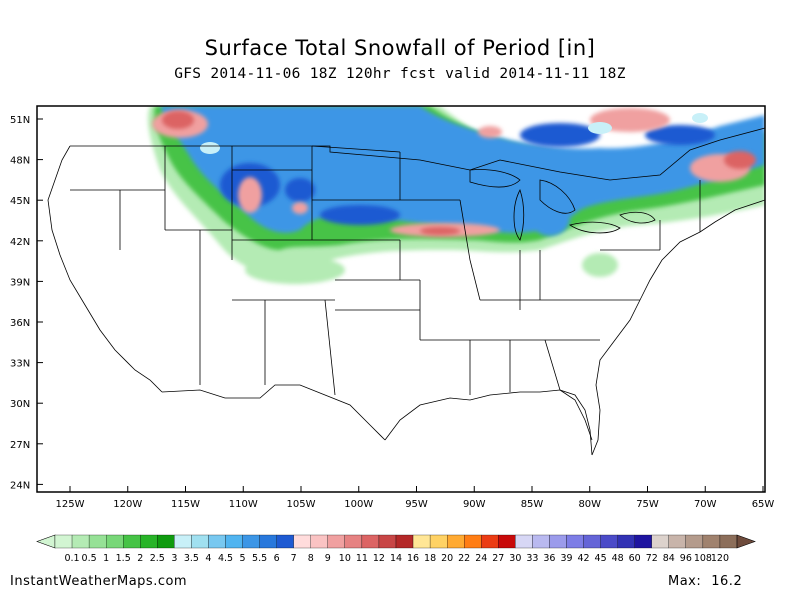 Image resolution: width=800 pixels, height=600 pixels. Describe the element at coordinates (174, 558) in the screenshot. I see `legend-label: 3` at that location.